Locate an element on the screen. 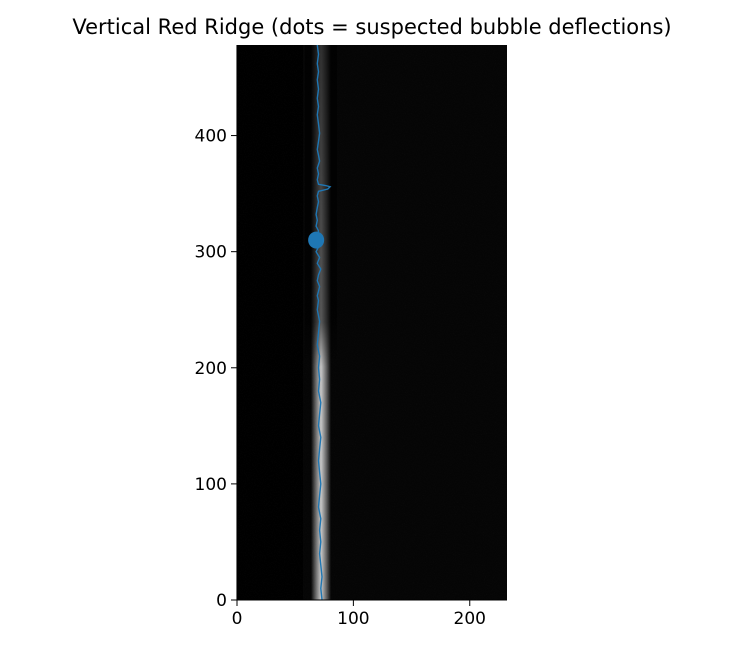  ridge-trace-line is located at coordinates (323, 322).